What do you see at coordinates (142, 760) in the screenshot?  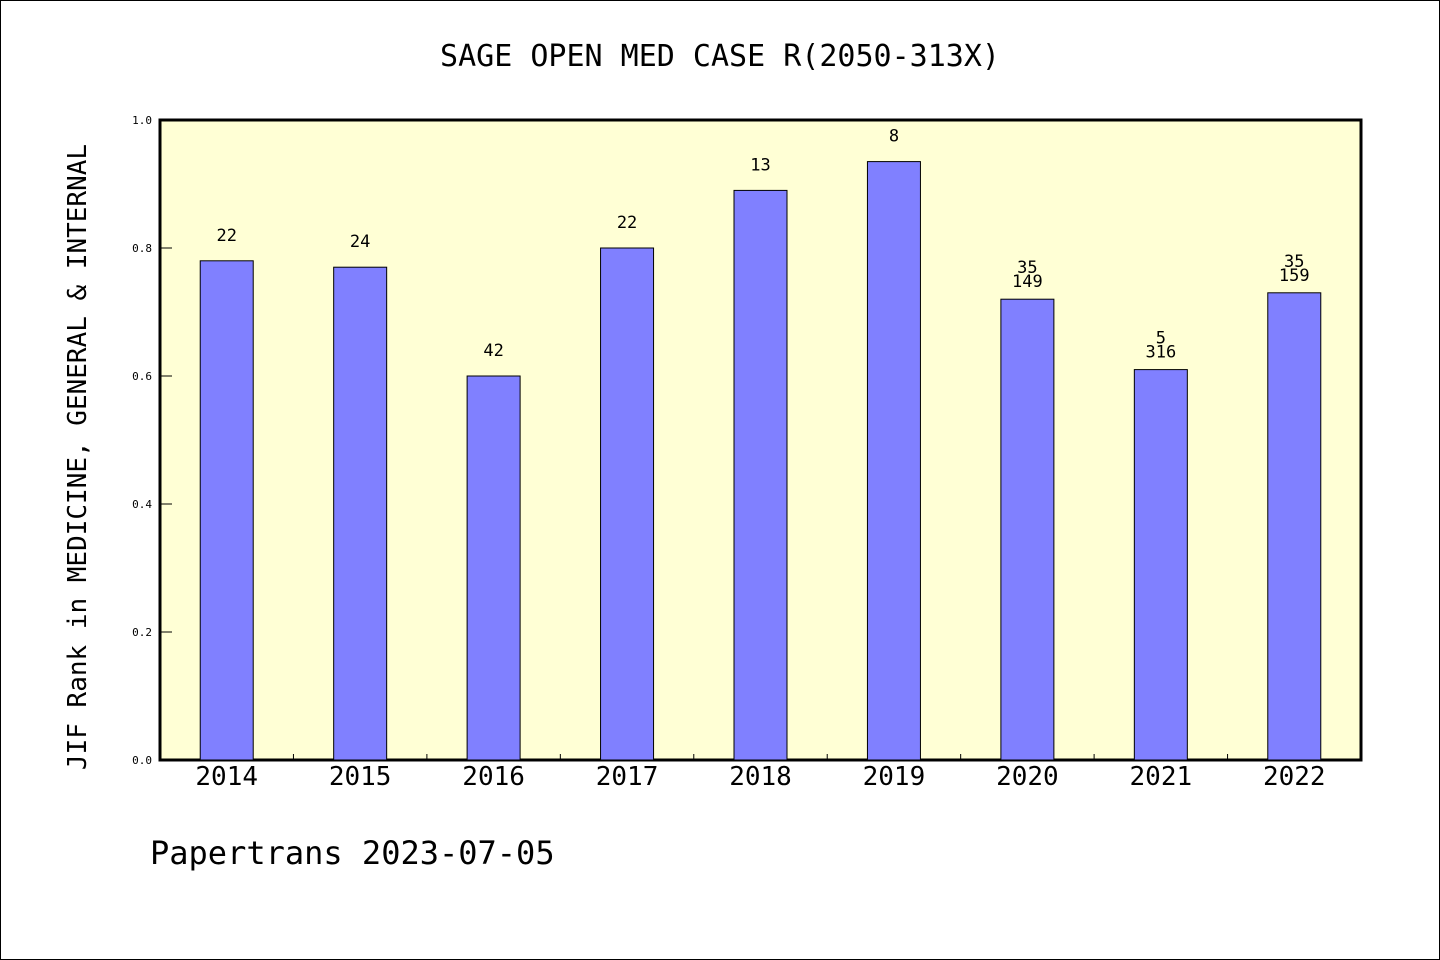 I see `y-tick-label: 0.0` at bounding box center [142, 760].